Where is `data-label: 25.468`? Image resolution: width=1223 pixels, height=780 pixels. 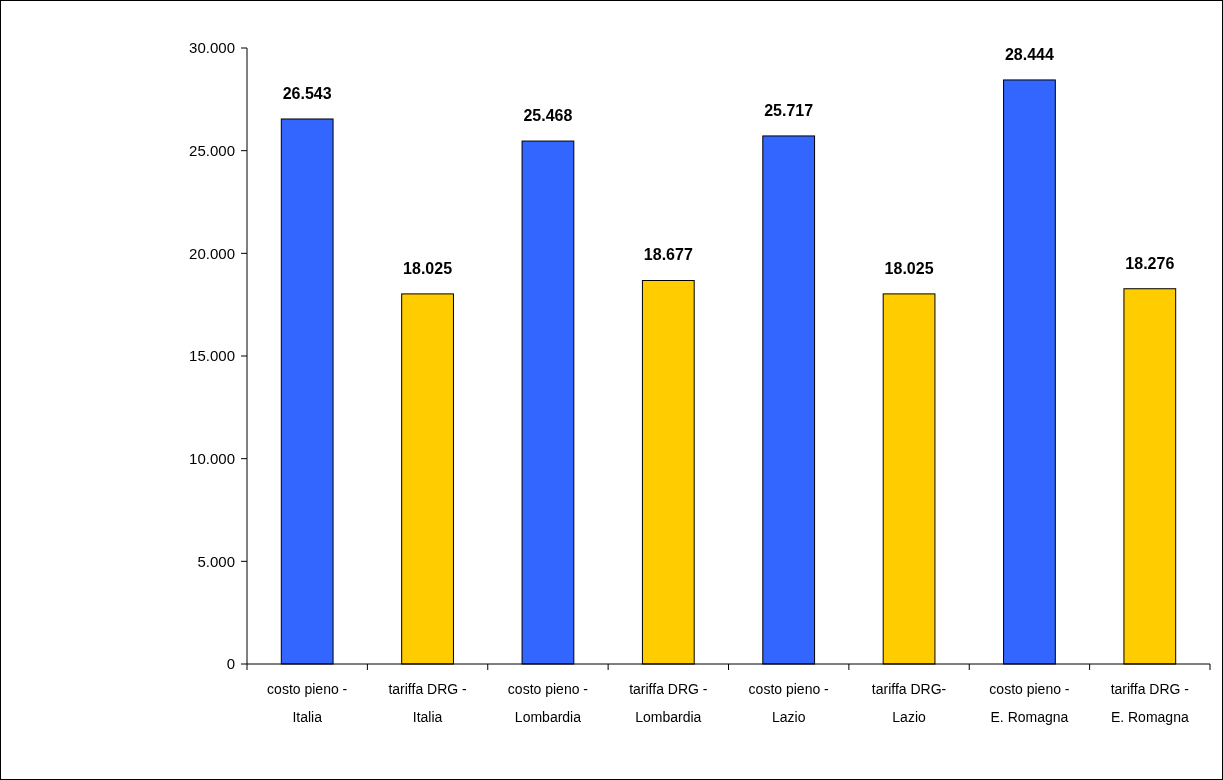
data-label: 25.468 is located at coordinates (548, 116).